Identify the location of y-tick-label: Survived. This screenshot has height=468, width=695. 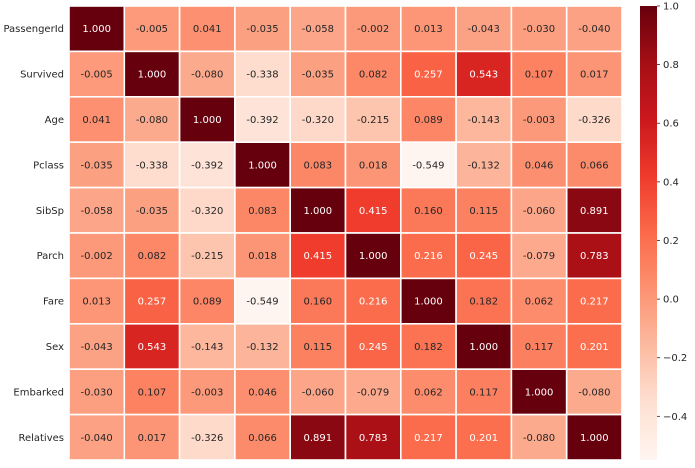
(42, 75).